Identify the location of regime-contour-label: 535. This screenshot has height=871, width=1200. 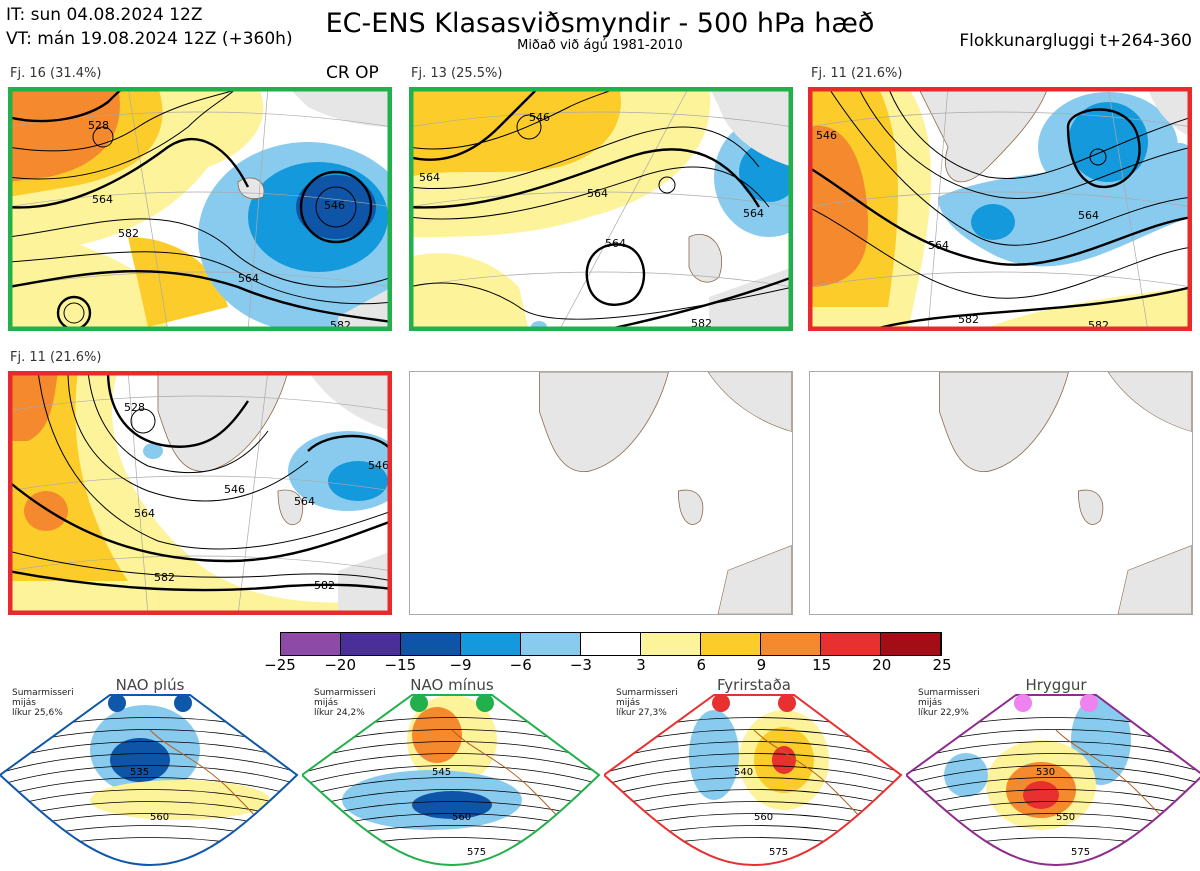
(139, 772).